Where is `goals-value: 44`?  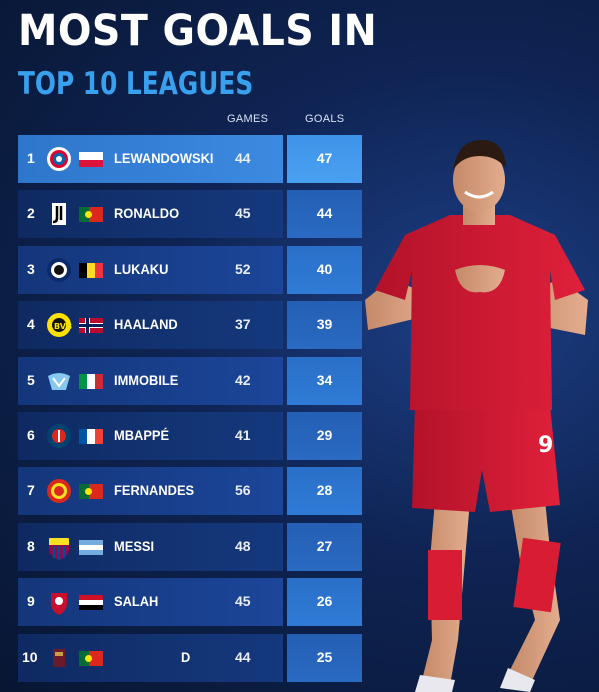 goals-value: 44 is located at coordinates (324, 213).